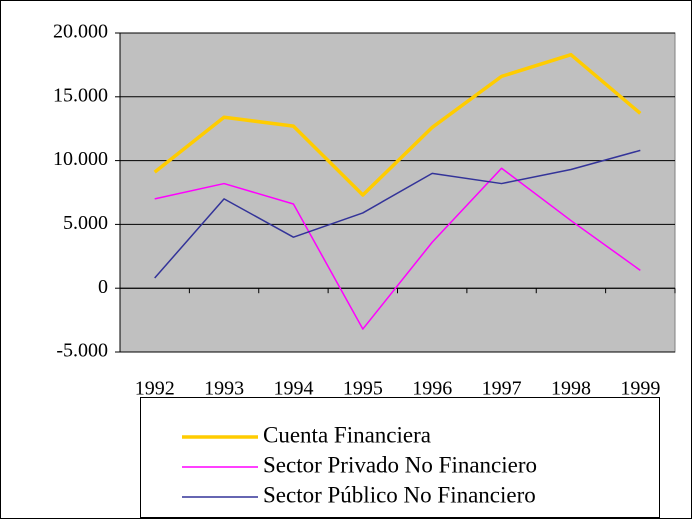 The image size is (693, 520). I want to click on y-tick-label: 0, so click(103, 287).